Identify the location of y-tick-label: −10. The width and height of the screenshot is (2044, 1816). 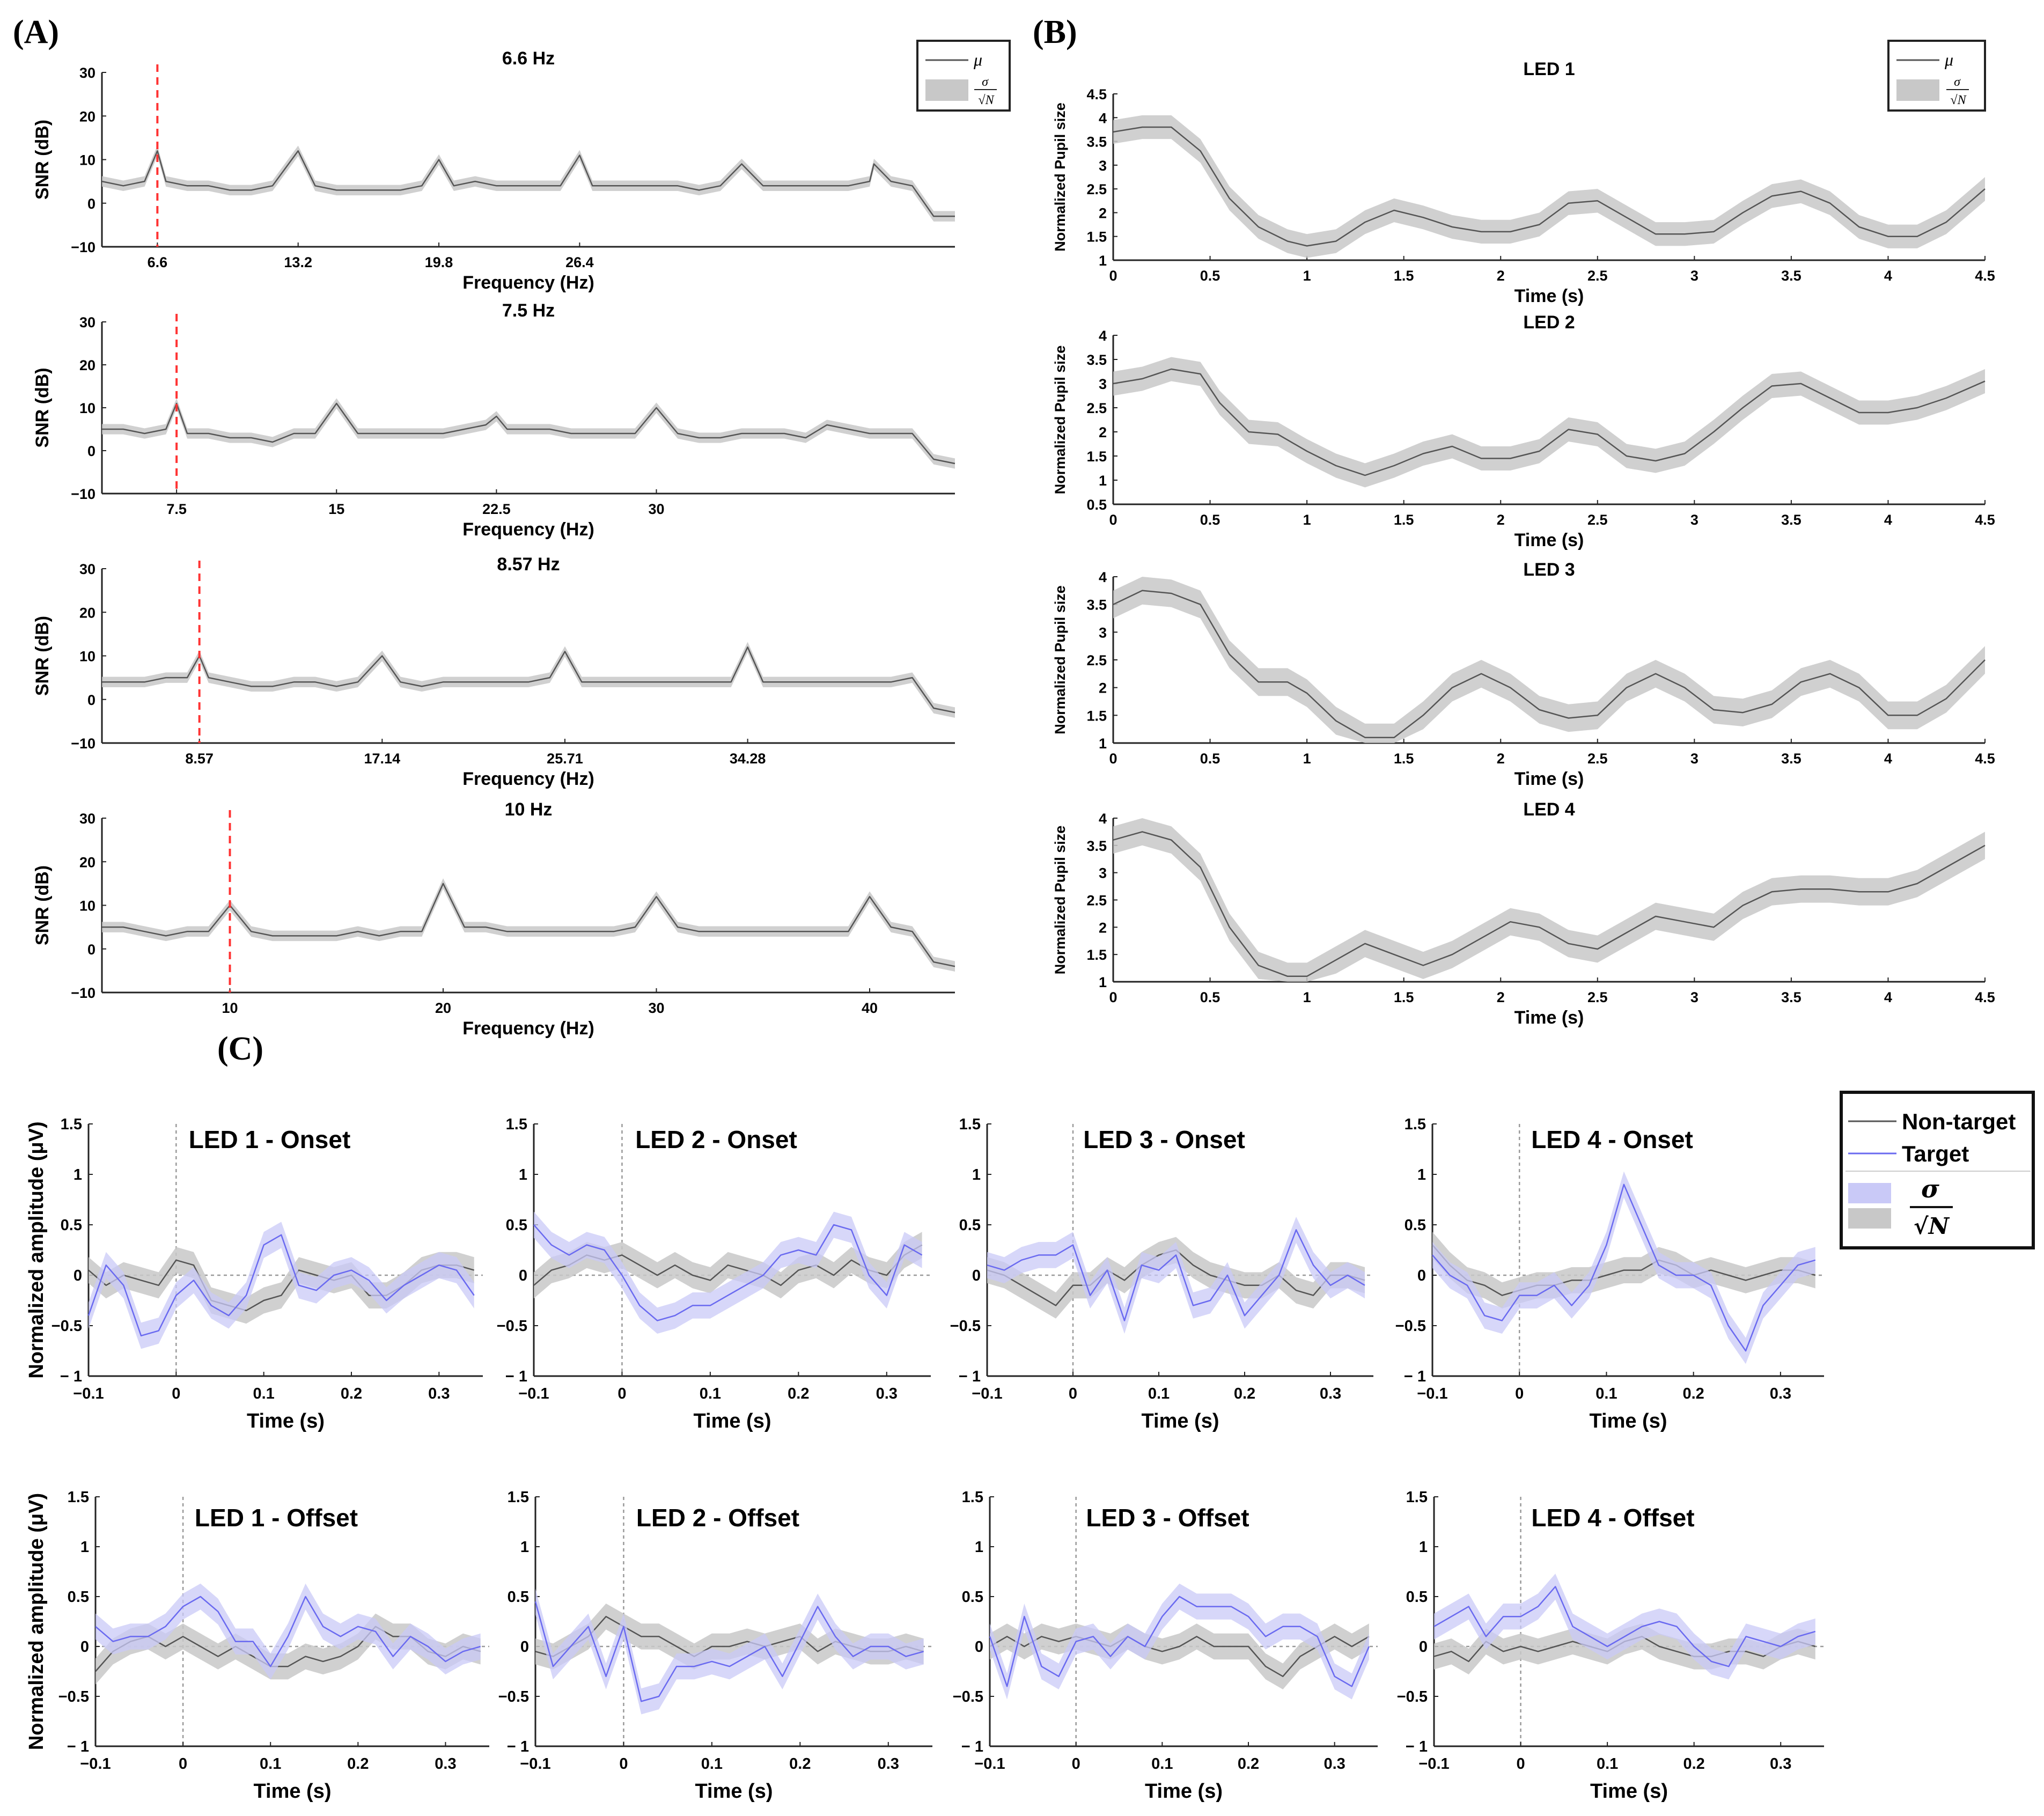
(83, 494).